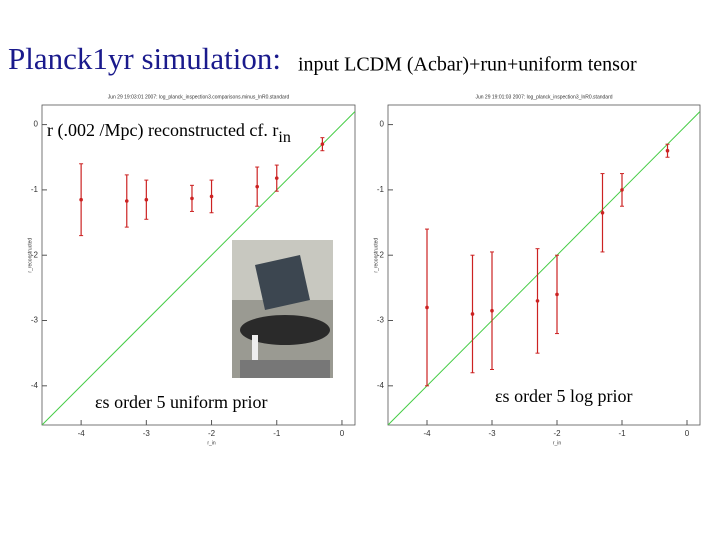 The width and height of the screenshot is (720, 540). Describe the element at coordinates (181, 402) in the screenshot. I see `annotation: εs order 5 uniform prior` at that location.